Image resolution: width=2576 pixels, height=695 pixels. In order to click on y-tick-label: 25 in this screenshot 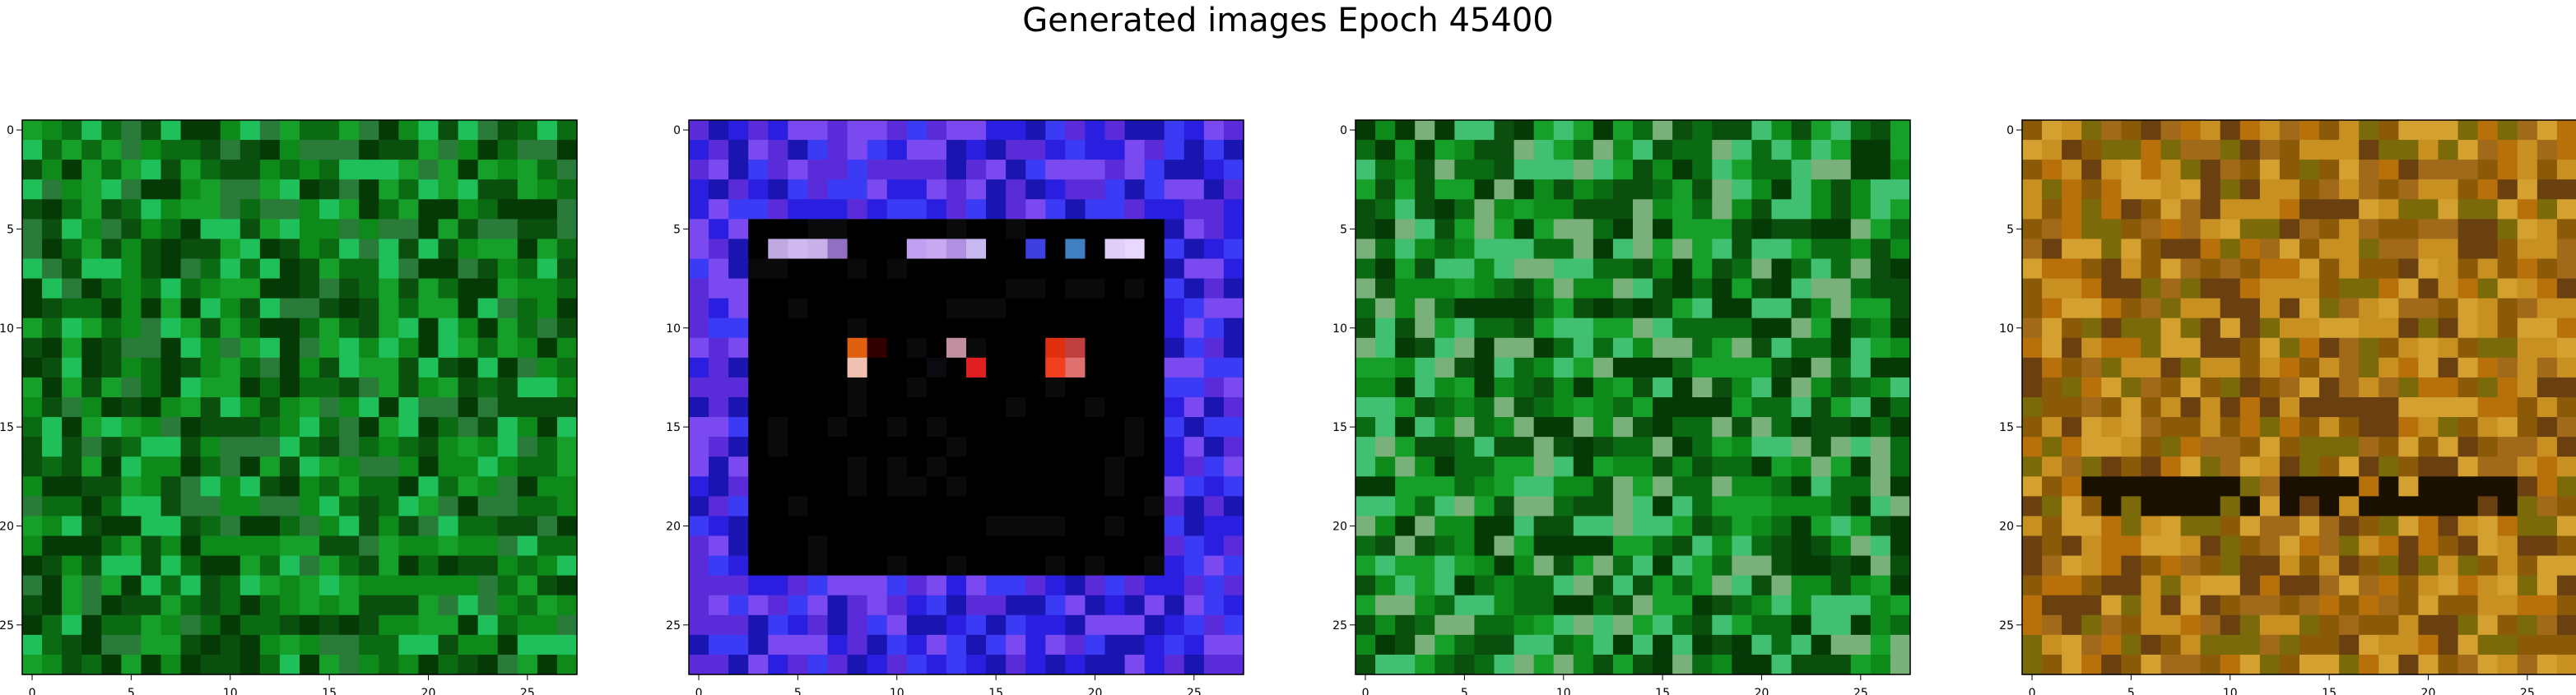, I will do `click(2006, 625)`.